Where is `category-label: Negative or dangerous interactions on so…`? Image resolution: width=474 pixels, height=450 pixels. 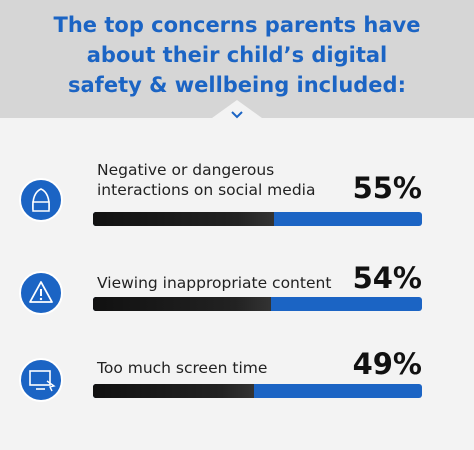
category-label: Negative or dangerous interactions on so… is located at coordinates (206, 180).